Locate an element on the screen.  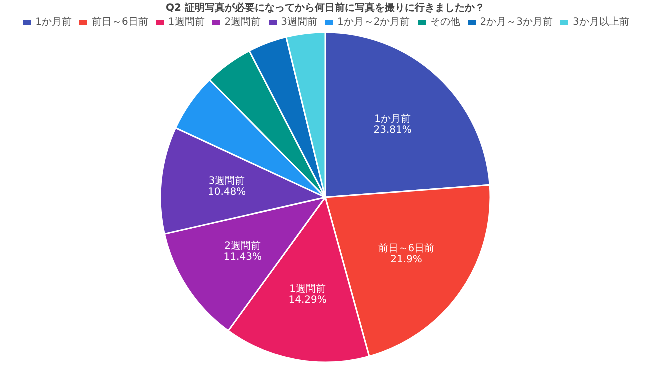
chart-title: Q2 証明写真が必要になってから何日前に写真を撮りに行きましたか？ is located at coordinates (325, 8).